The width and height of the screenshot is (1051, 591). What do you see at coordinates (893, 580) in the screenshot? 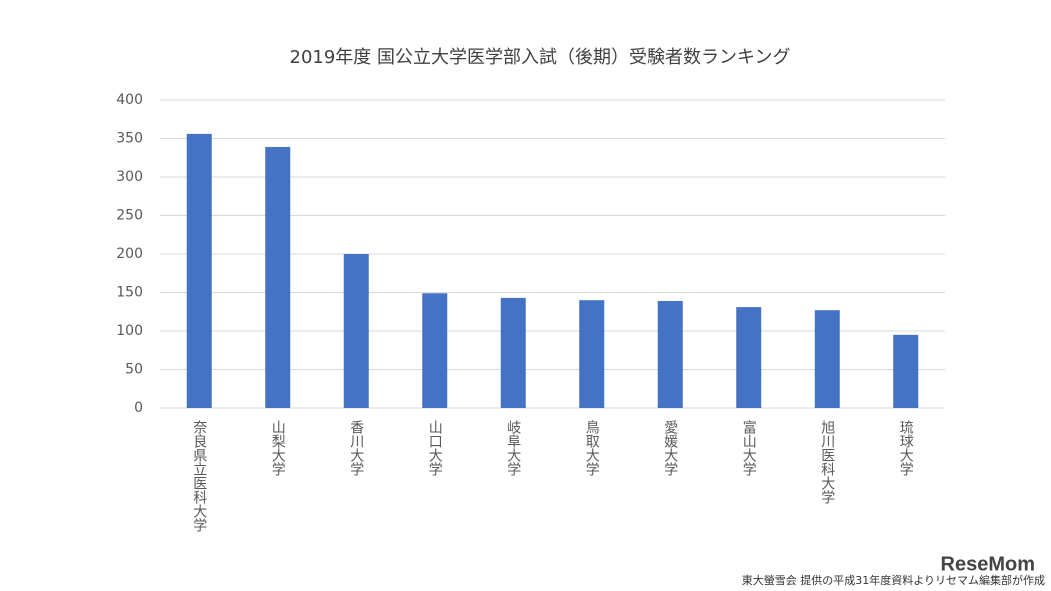
I see `source-note: 東大螢雪会 提供の平成31年度資料よりリセマム編集部が作成` at bounding box center [893, 580].